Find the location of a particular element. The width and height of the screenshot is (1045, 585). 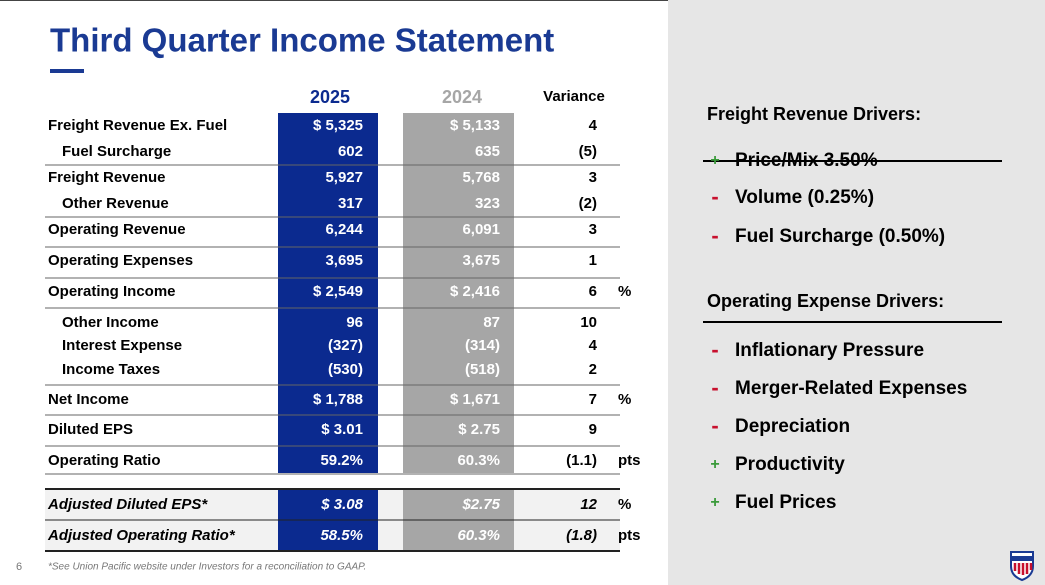

variance: (5) is located at coordinates (588, 151).